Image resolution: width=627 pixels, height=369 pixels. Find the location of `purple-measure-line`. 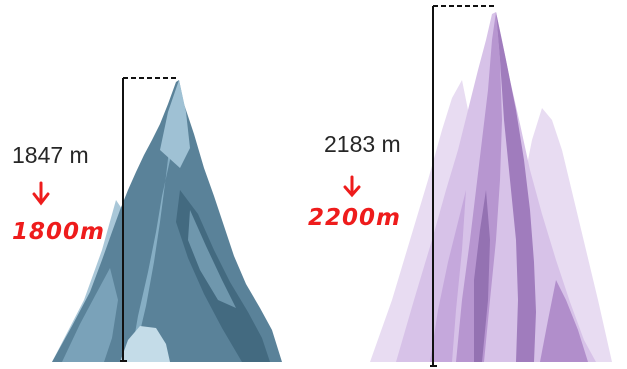

purple-measure-line is located at coordinates (462, 186).